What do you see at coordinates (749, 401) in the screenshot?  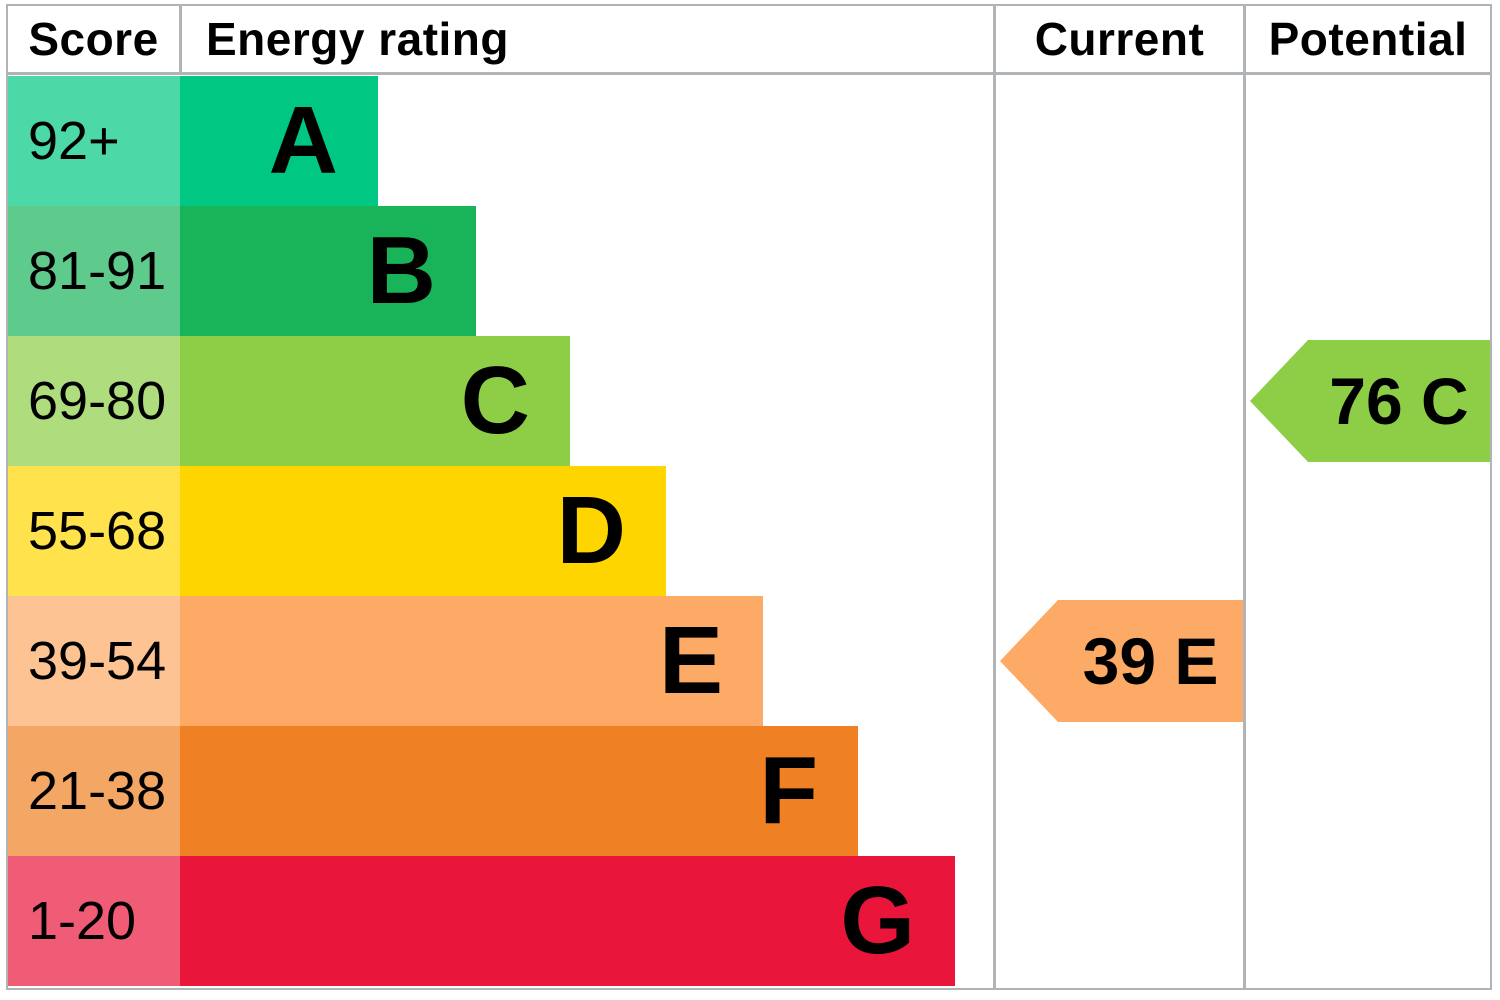 I see `band-row-c: 69-80 C` at bounding box center [749, 401].